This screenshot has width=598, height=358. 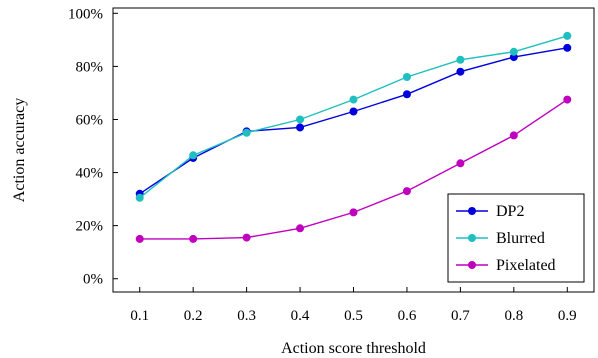 I want to click on x-tick-label: 0.3, so click(x=246, y=316).